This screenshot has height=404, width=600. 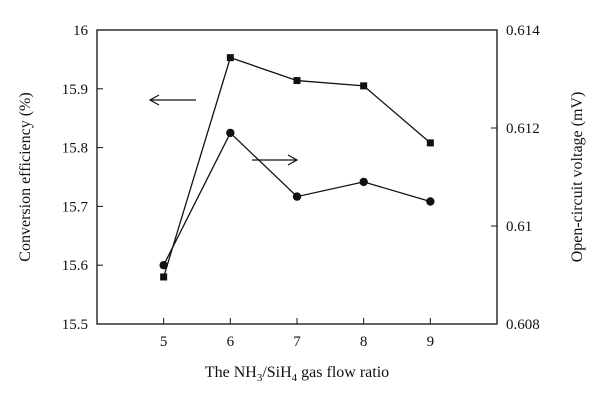 What do you see at coordinates (297, 374) in the screenshot?
I see `x-axis-title: The NH3/SiH4 gas flow ratio` at bounding box center [297, 374].